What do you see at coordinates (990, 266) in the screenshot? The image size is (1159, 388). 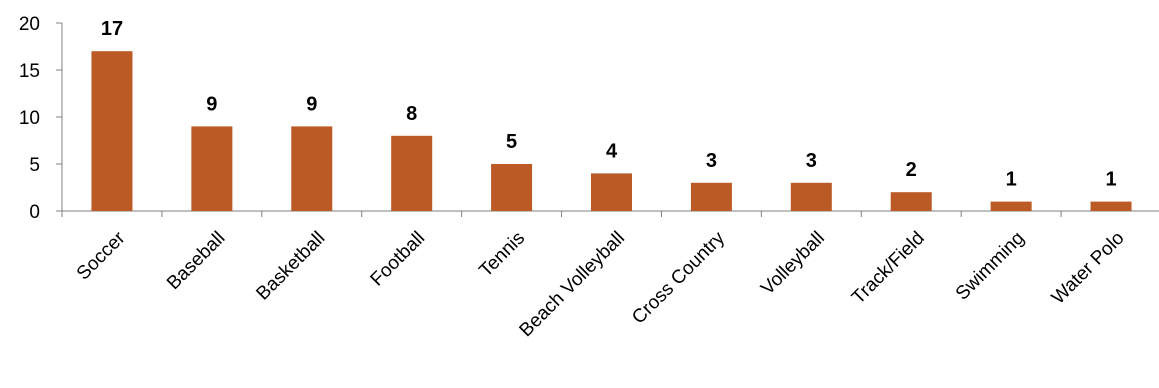 I see `x-tick-label: Swimming` at bounding box center [990, 266].